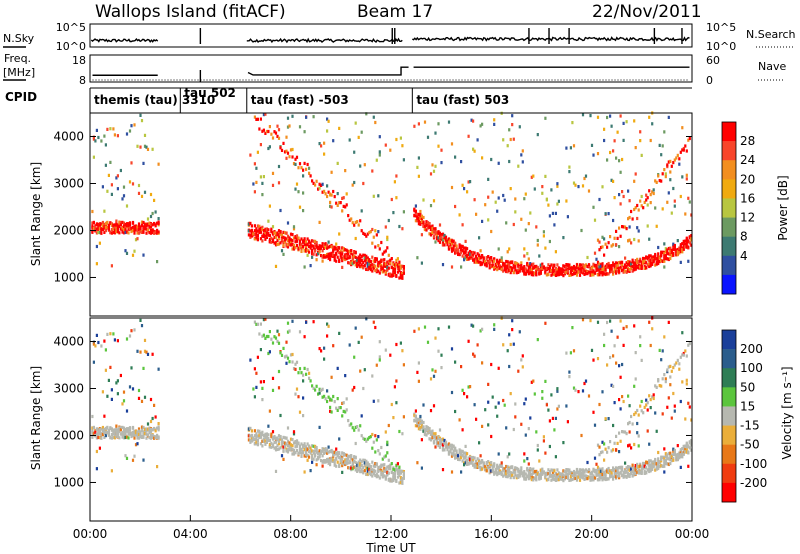 The image size is (800, 554). I want to click on x-tick-label: 16:00, so click(491, 534).